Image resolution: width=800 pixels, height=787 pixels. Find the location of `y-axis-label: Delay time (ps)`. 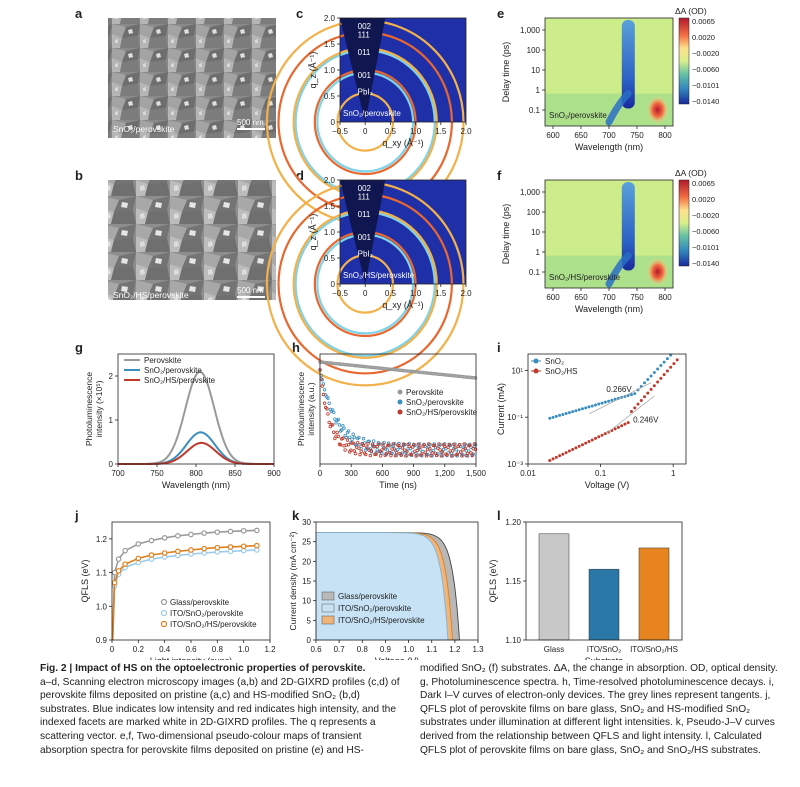

y-axis-label: Delay time (ps) is located at coordinates (506, 234).